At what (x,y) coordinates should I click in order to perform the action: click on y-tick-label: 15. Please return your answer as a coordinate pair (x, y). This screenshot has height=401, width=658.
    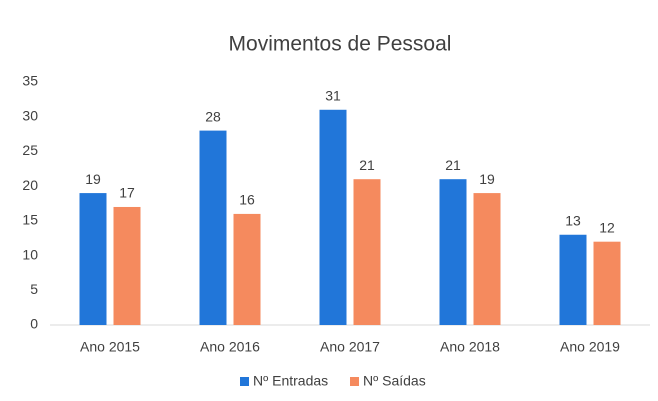
    Looking at the image, I should click on (30, 220).